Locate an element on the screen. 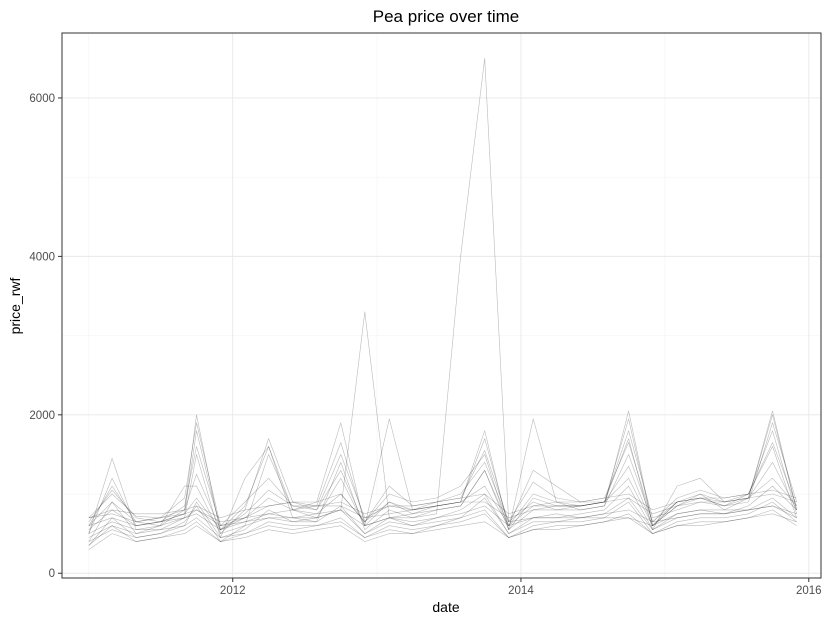 The image size is (840, 622). y-tick-label-0: 0 is located at coordinates (52, 574).